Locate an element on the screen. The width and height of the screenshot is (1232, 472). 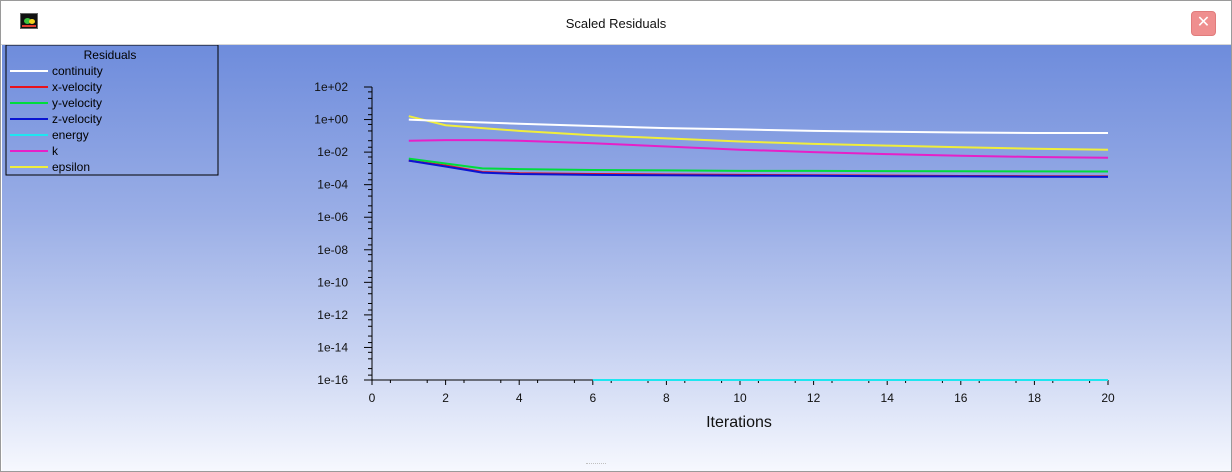
y-tick-label: 1e-12 is located at coordinates (332, 315).